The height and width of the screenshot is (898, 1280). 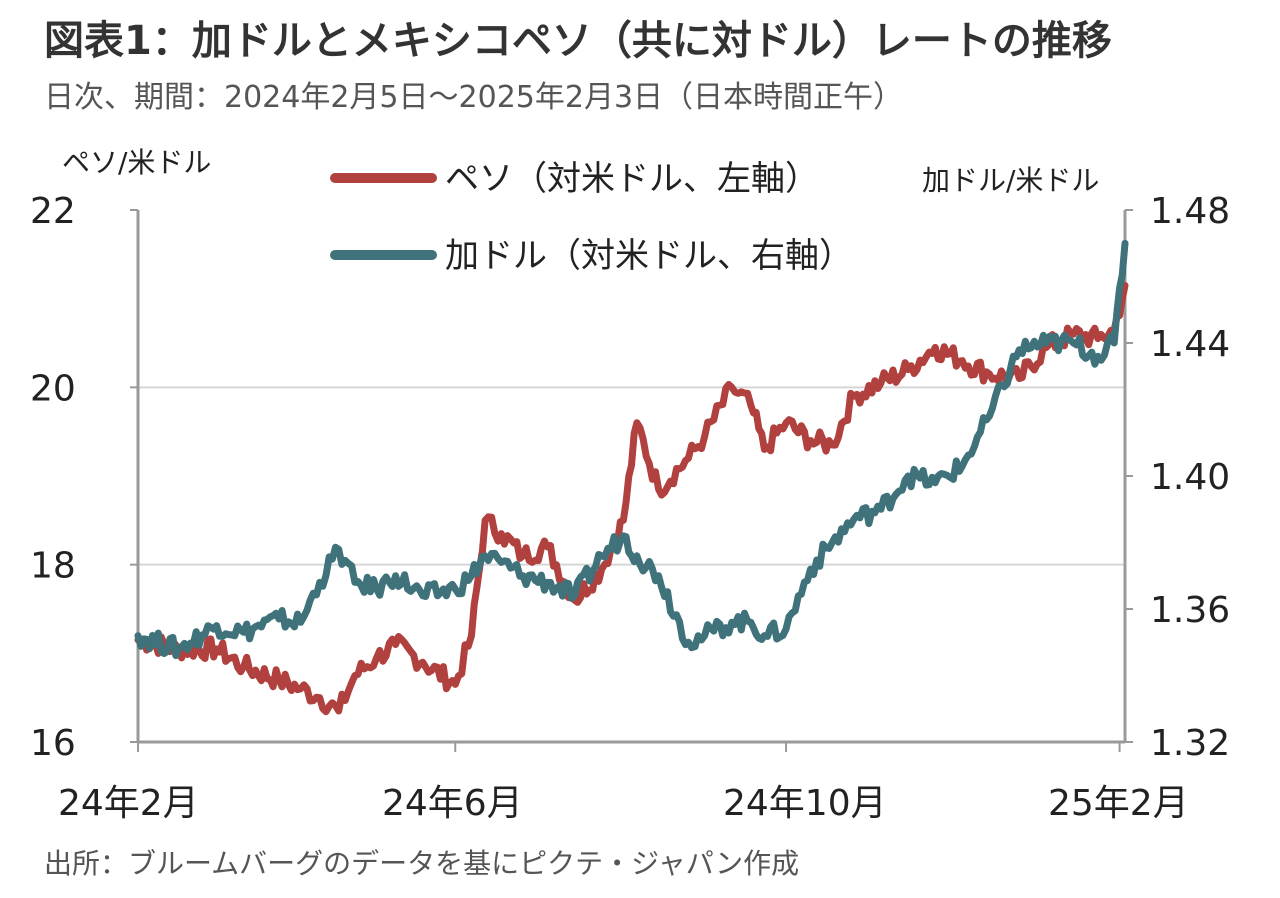 I want to click on left-tick-label: 20, so click(x=53, y=388).